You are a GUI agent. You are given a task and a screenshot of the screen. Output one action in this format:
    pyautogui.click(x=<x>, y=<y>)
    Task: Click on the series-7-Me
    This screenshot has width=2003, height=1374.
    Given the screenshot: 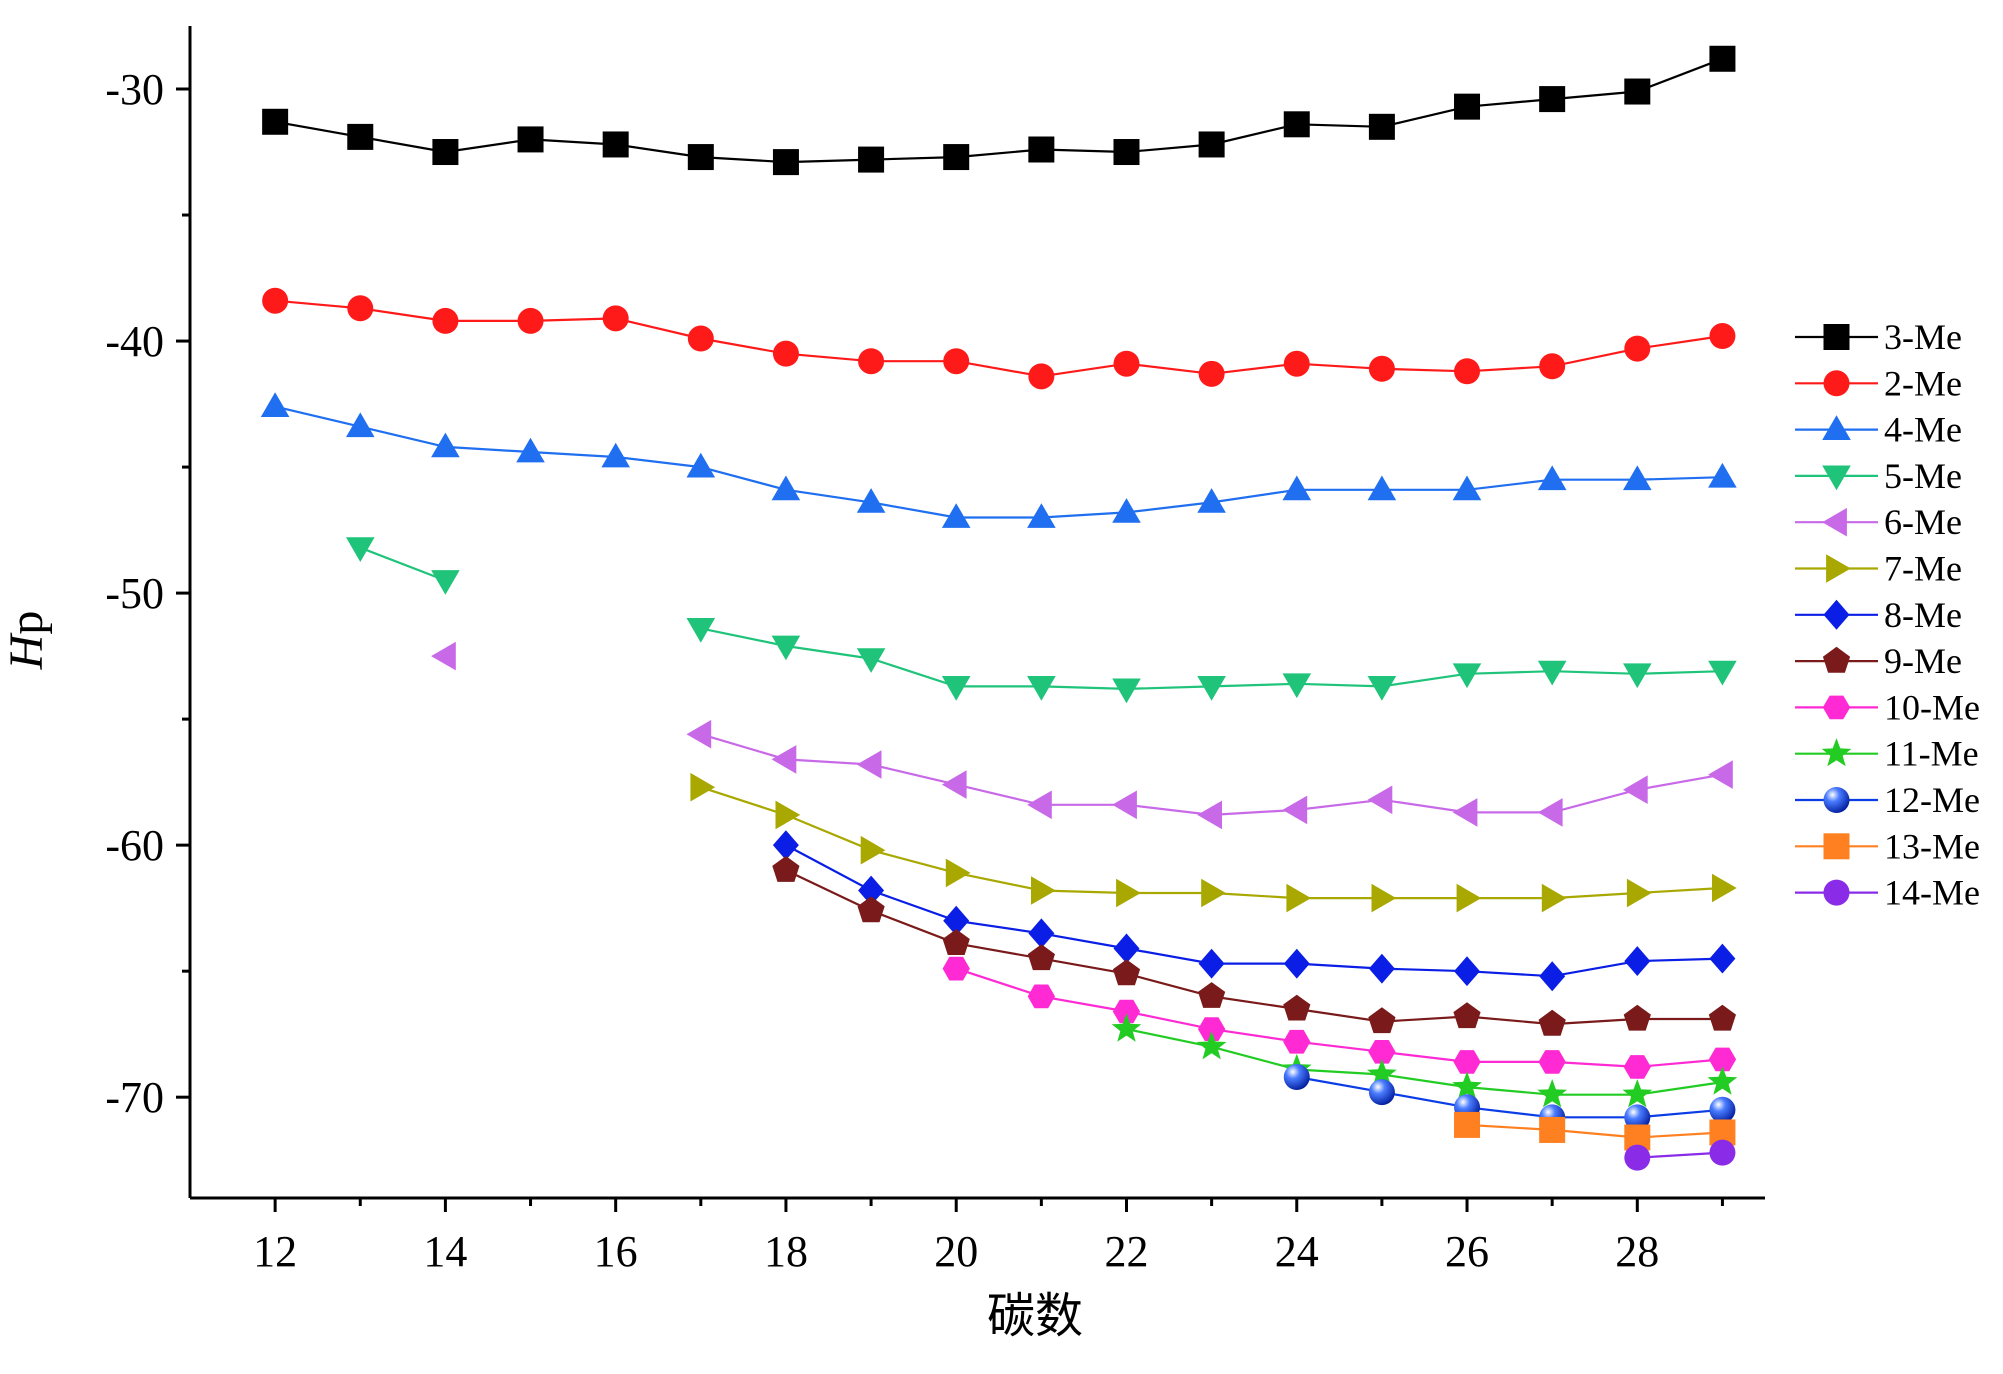 What is the action you would take?
    pyautogui.click(x=1213, y=842)
    